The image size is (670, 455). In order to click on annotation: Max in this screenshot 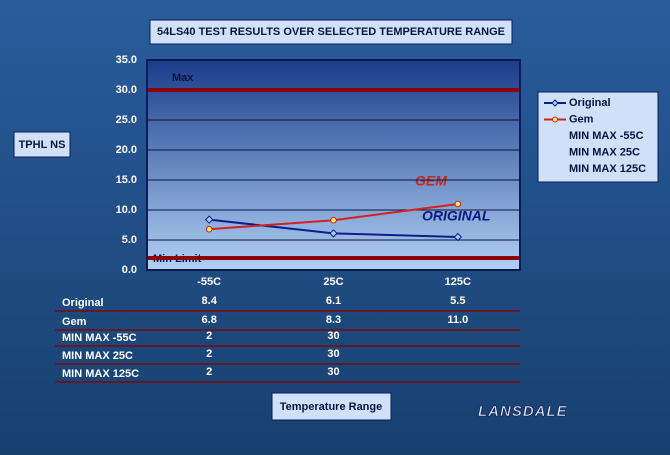, I will do `click(183, 78)`.